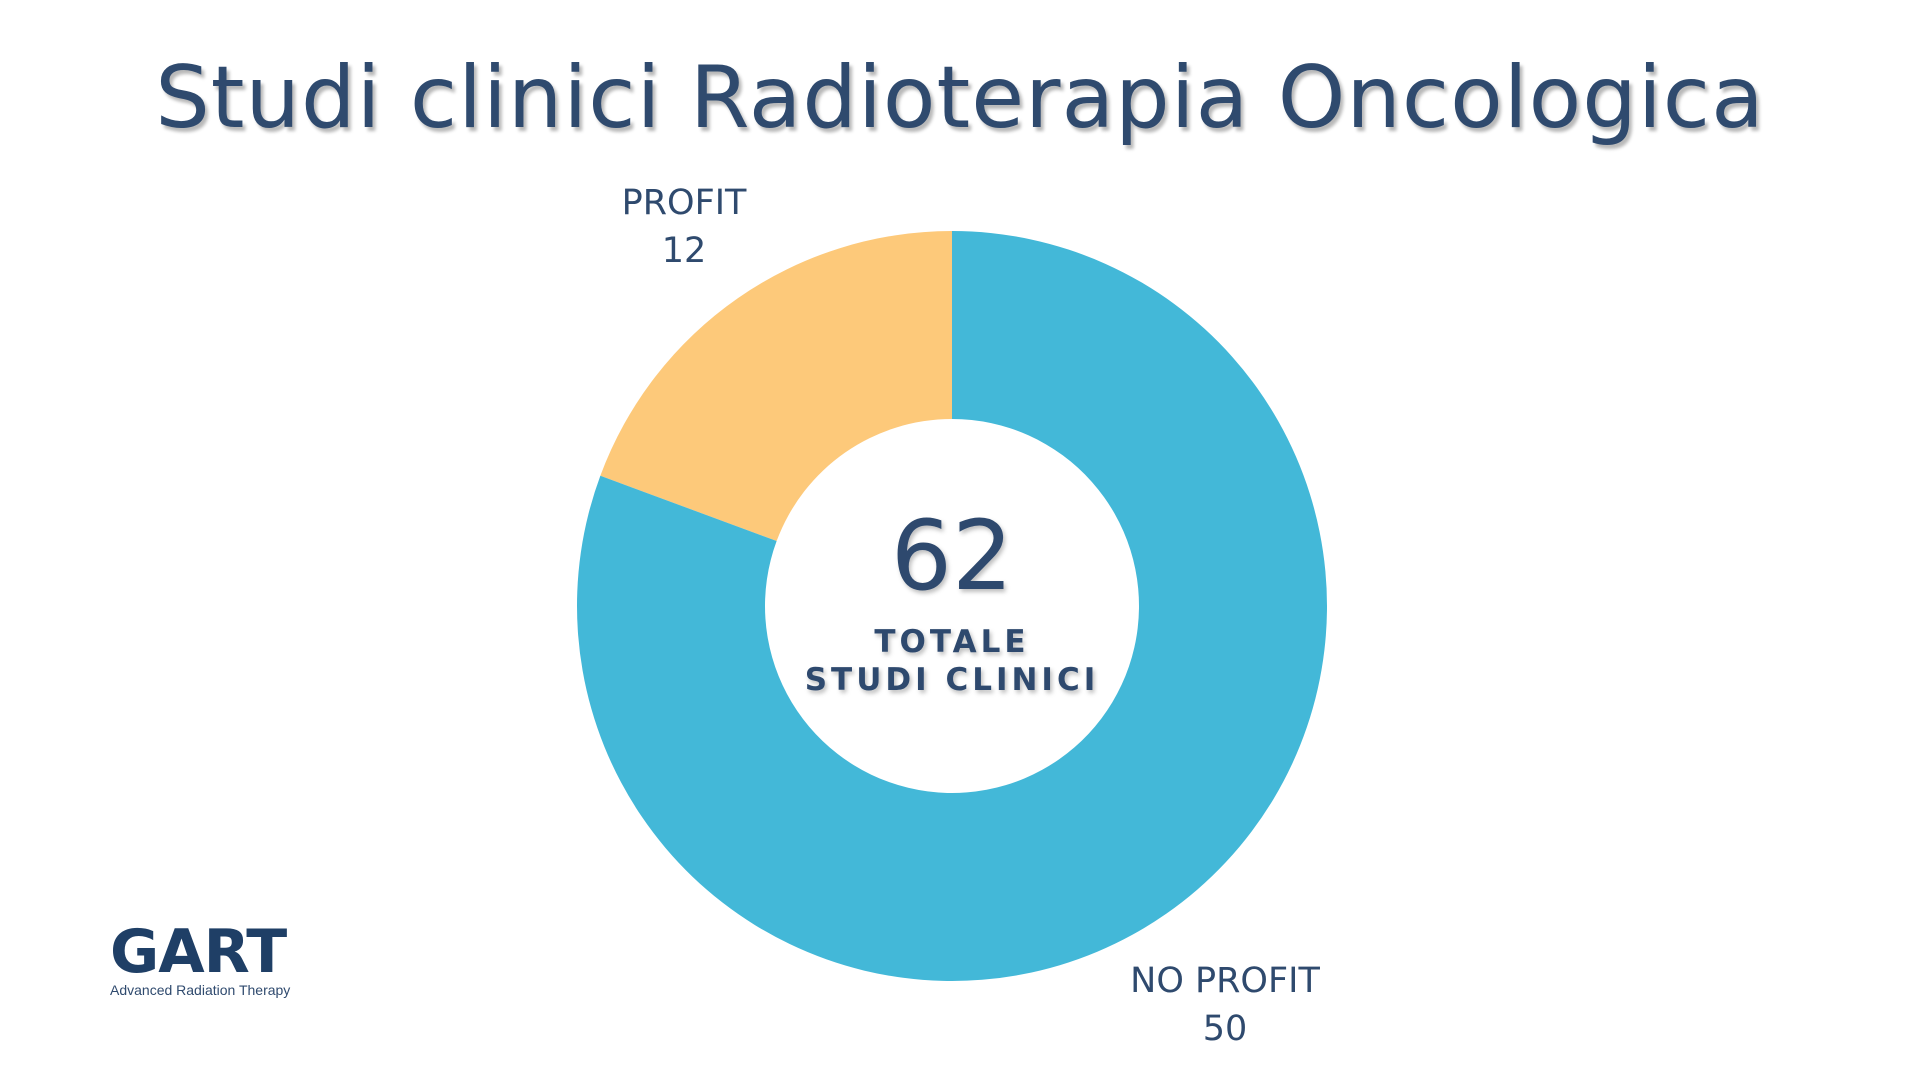 This screenshot has width=1920, height=1080. What do you see at coordinates (952, 680) in the screenshot?
I see `center-caption-line2: STUDI CLINICI` at bounding box center [952, 680].